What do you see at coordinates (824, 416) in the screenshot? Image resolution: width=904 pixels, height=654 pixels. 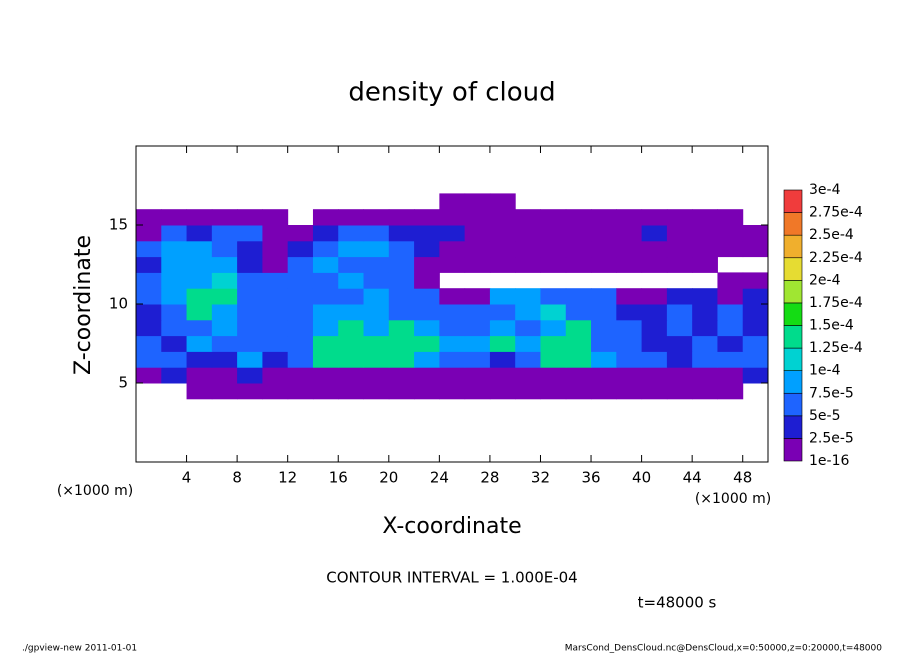 I see `colorbar-label: 5e-5` at bounding box center [824, 416].